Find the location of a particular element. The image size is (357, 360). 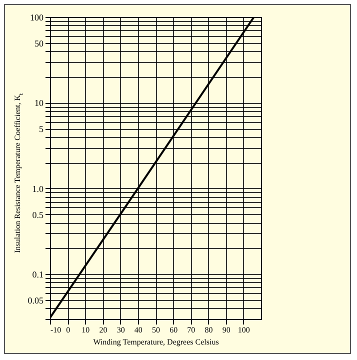

x-tick-label: 60 is located at coordinates (174, 330).